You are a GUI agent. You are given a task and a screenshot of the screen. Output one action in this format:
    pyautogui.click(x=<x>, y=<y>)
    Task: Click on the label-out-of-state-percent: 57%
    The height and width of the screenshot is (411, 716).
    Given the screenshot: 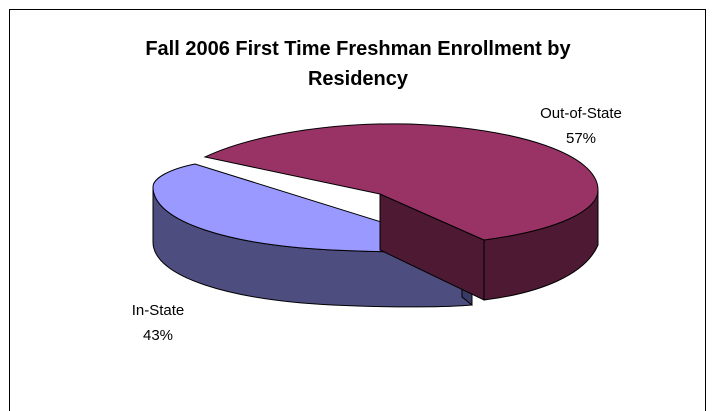 What is the action you would take?
    pyautogui.click(x=581, y=138)
    